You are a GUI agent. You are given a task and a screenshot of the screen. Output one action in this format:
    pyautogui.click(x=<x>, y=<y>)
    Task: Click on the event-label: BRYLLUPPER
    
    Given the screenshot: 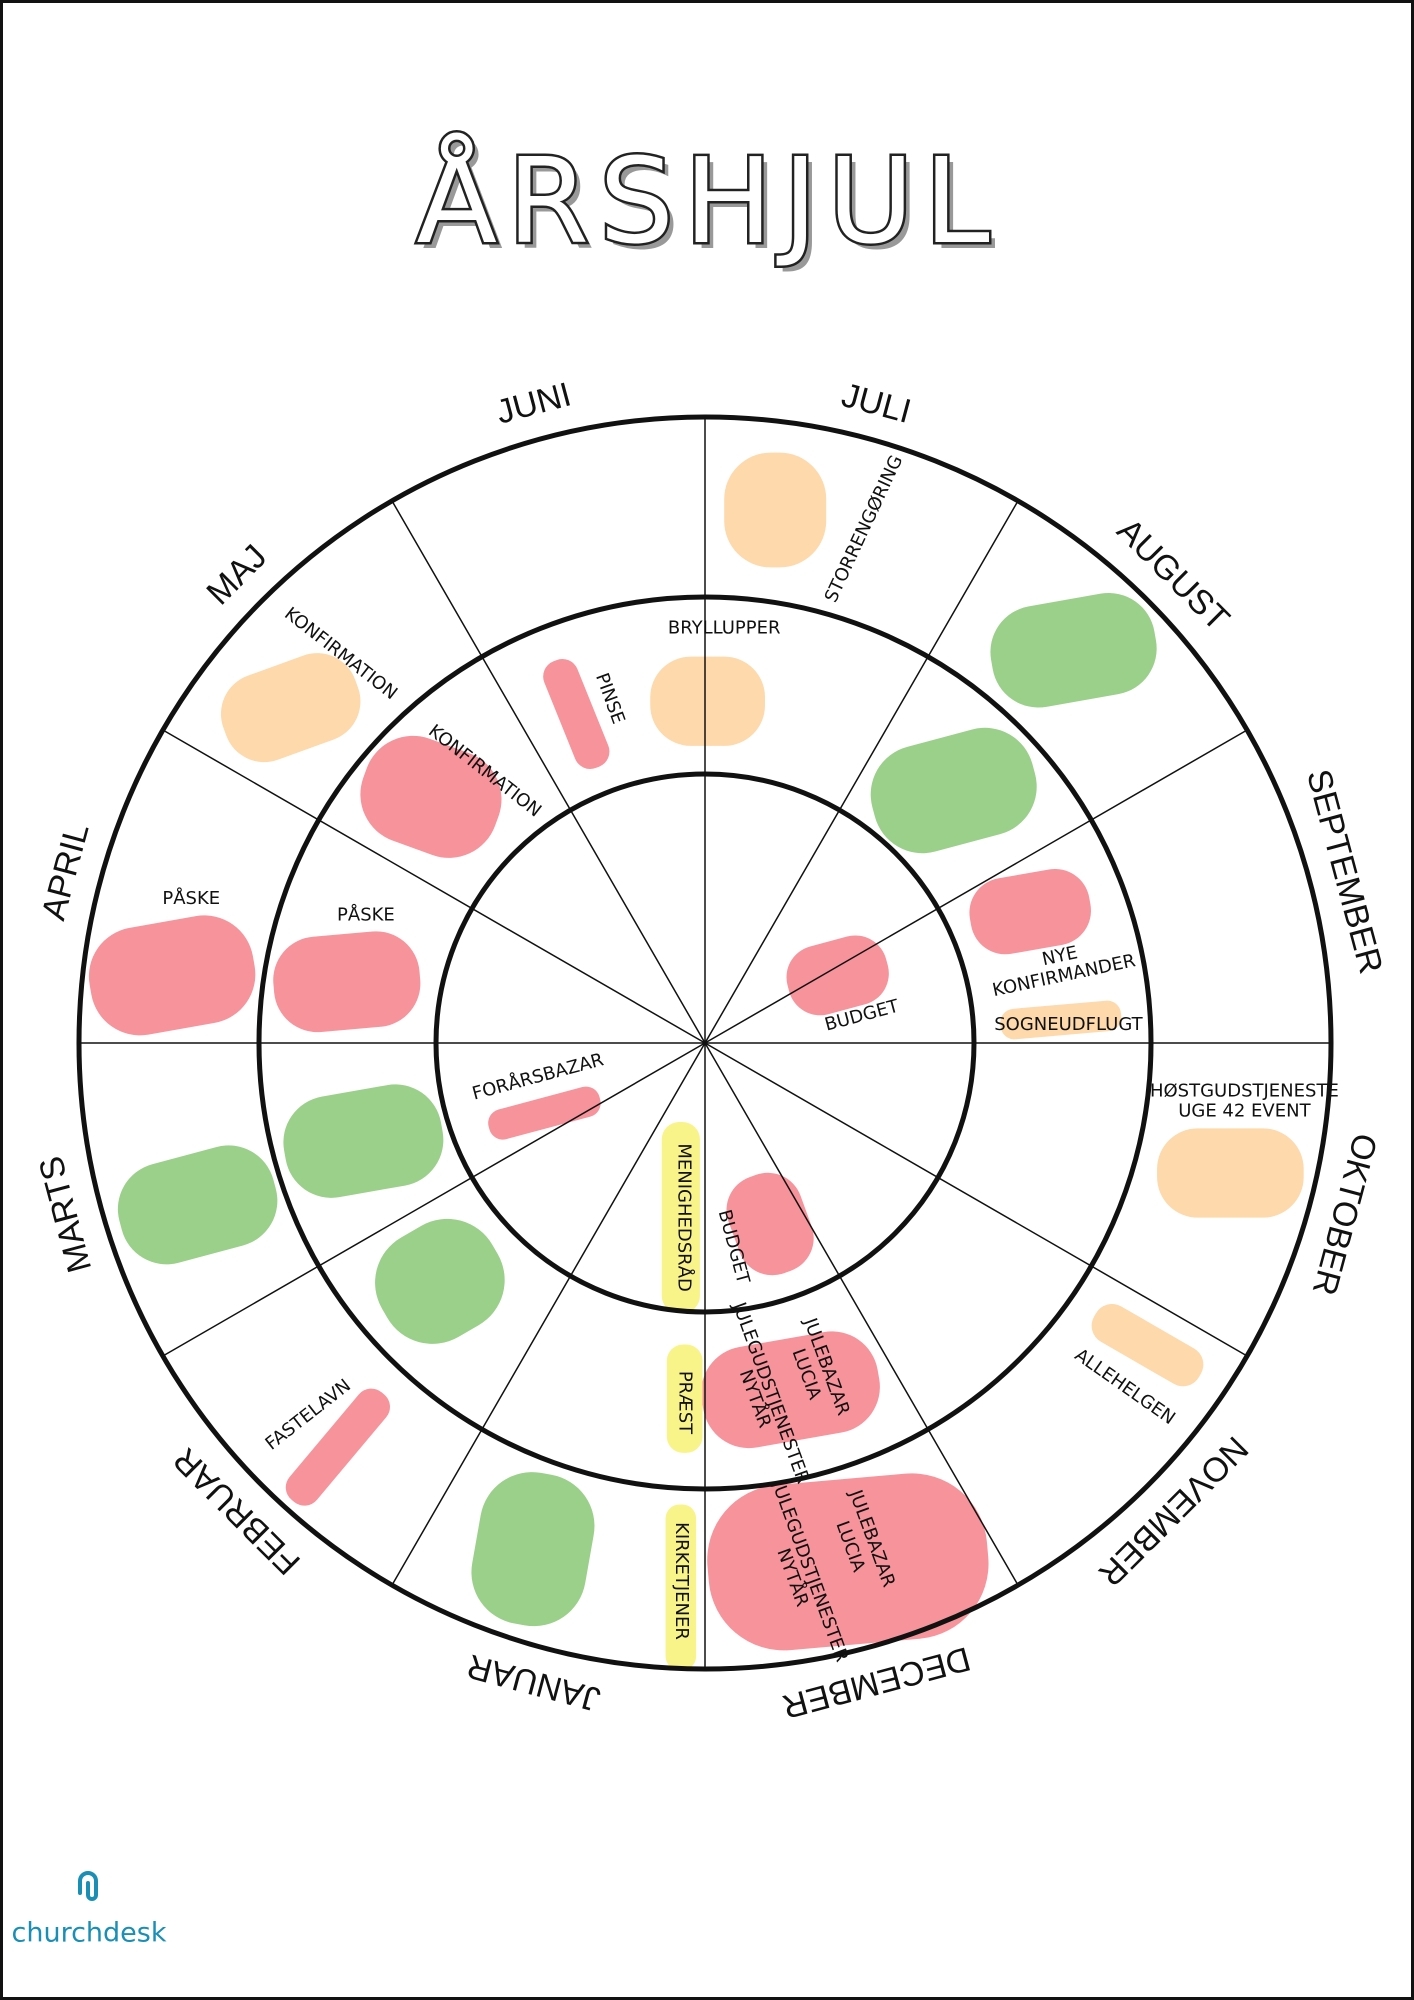 What is the action you would take?
    pyautogui.click(x=724, y=628)
    